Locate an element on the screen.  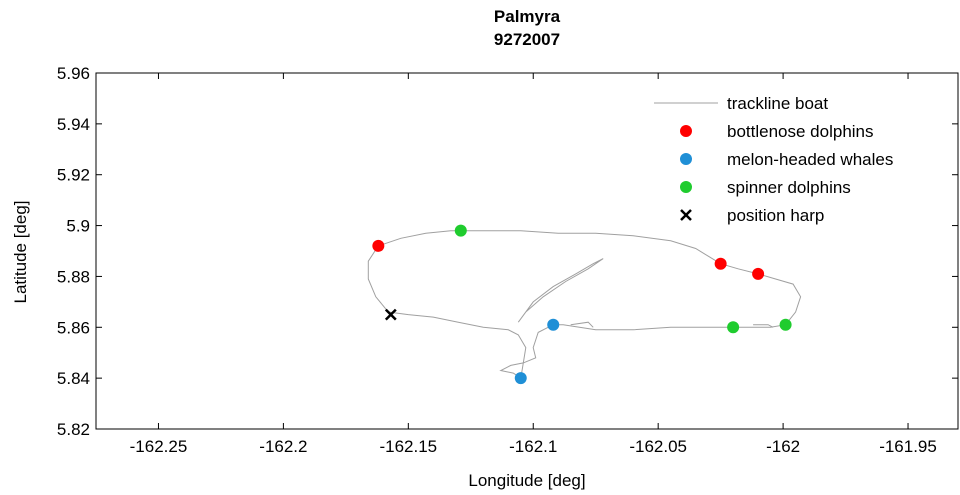
x-tick-label: -161.95 is located at coordinates (908, 446).